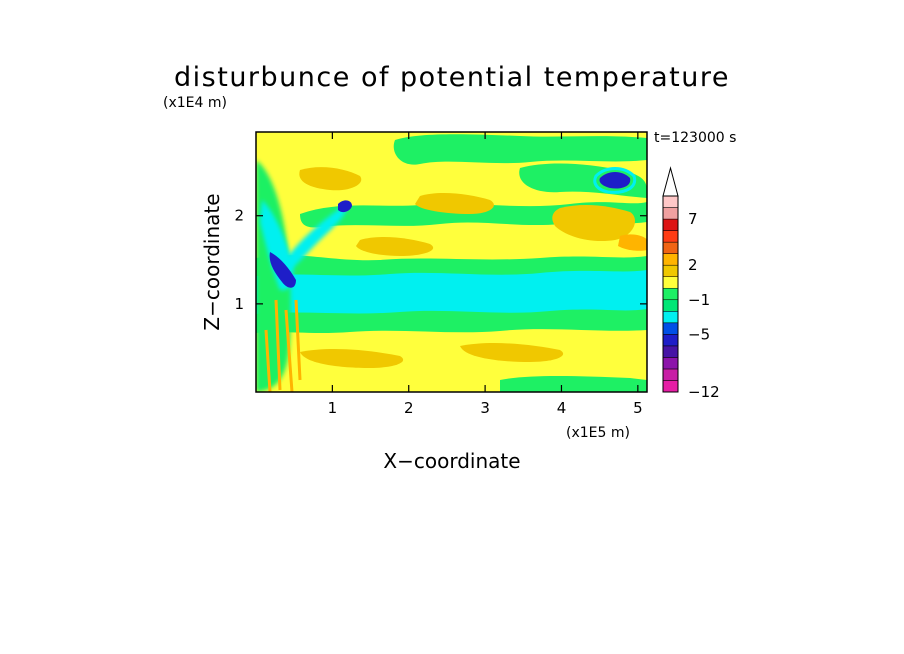 This screenshot has width=904, height=654. Describe the element at coordinates (333, 408) in the screenshot. I see `x-tick-label: 1` at that location.